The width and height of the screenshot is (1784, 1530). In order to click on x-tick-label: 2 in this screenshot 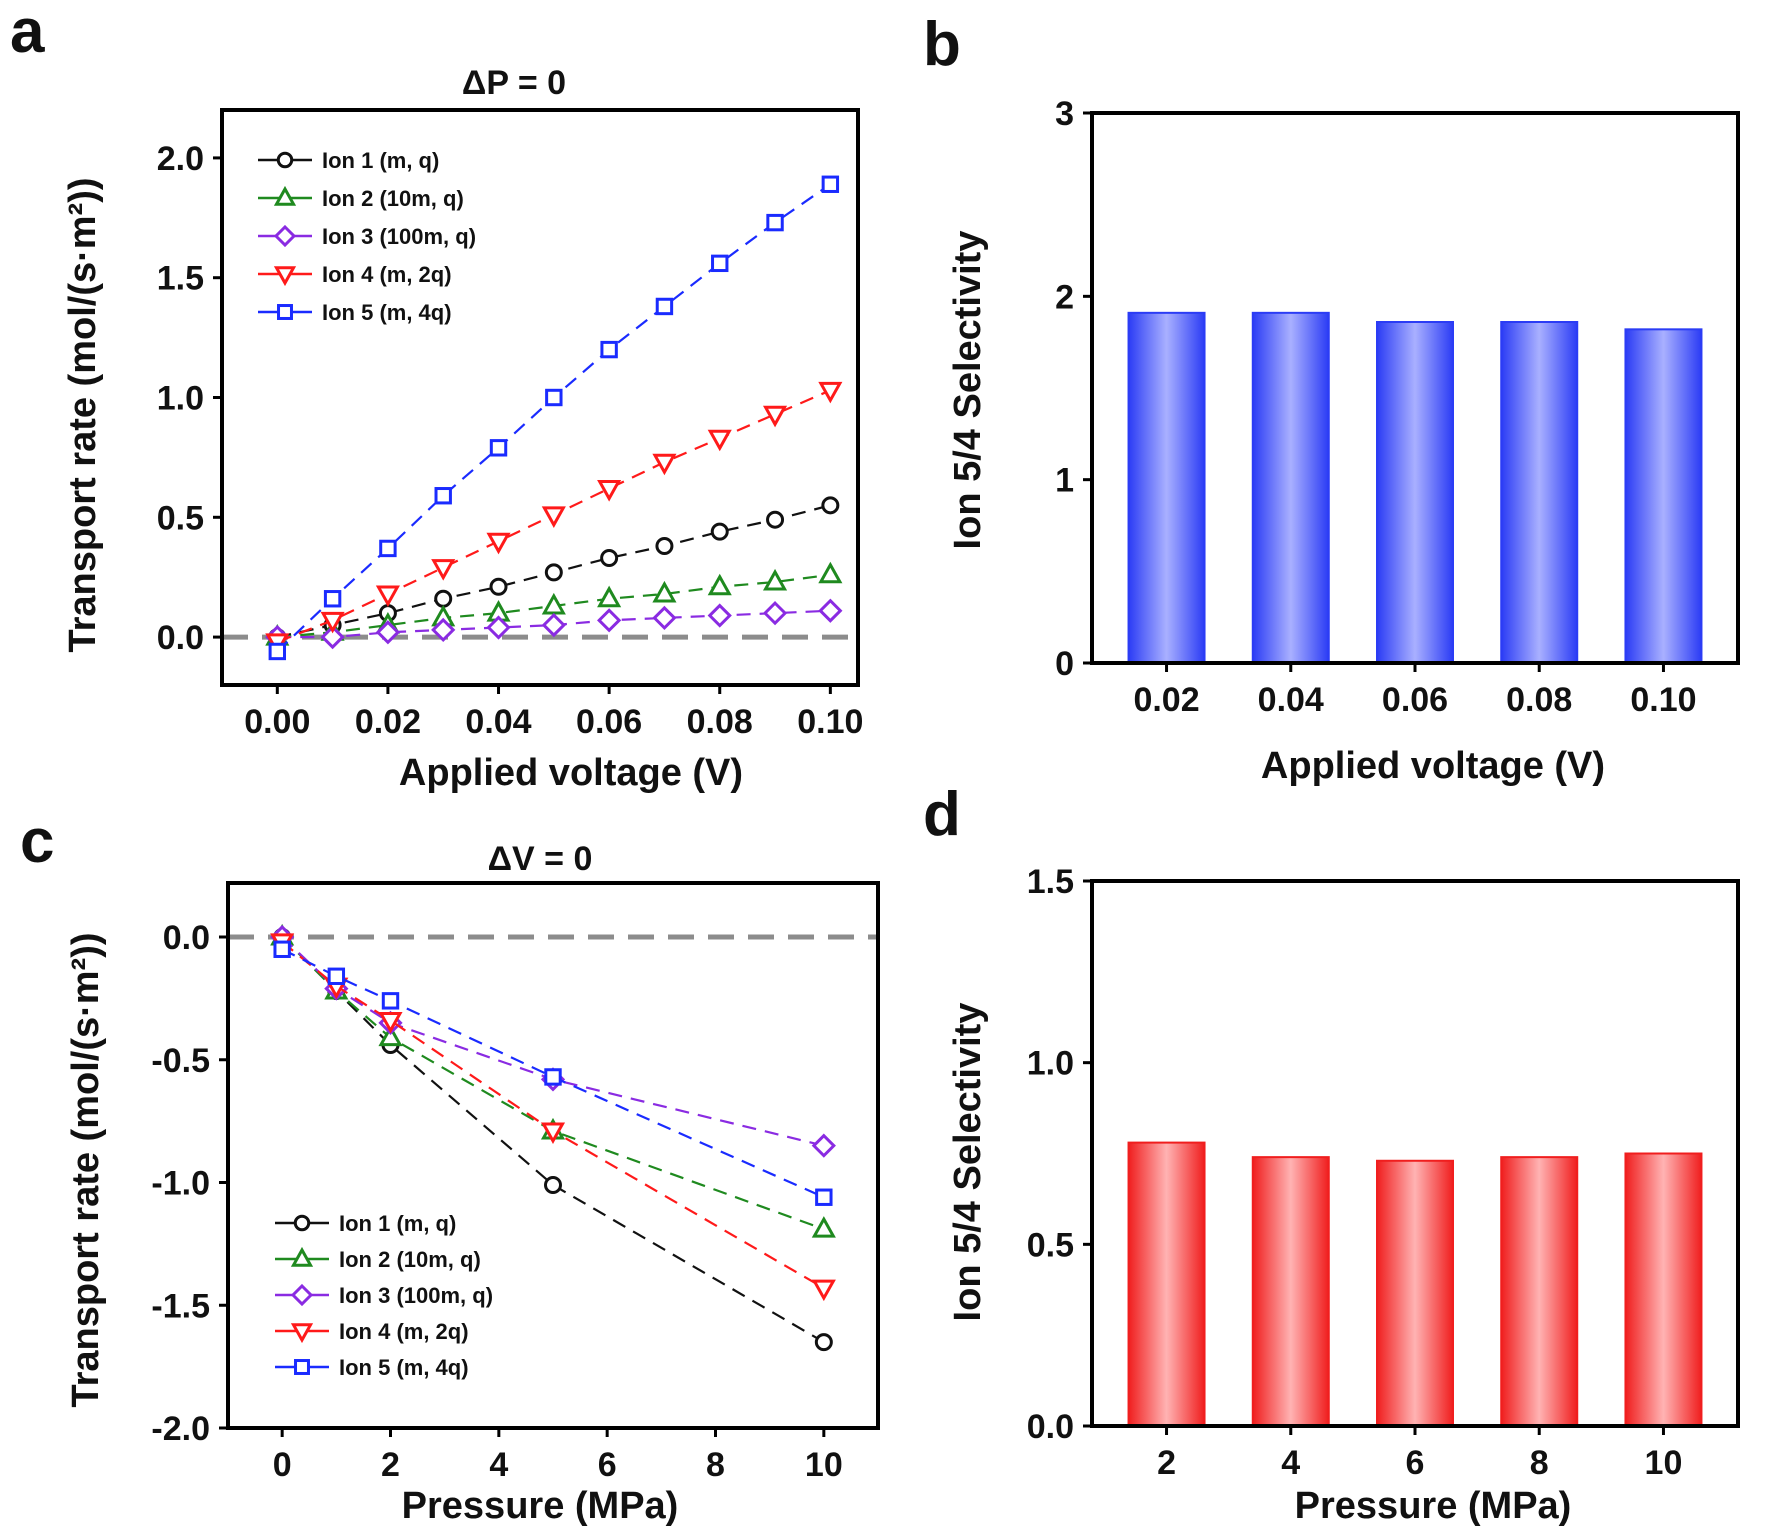, I will do `click(390, 1465)`.